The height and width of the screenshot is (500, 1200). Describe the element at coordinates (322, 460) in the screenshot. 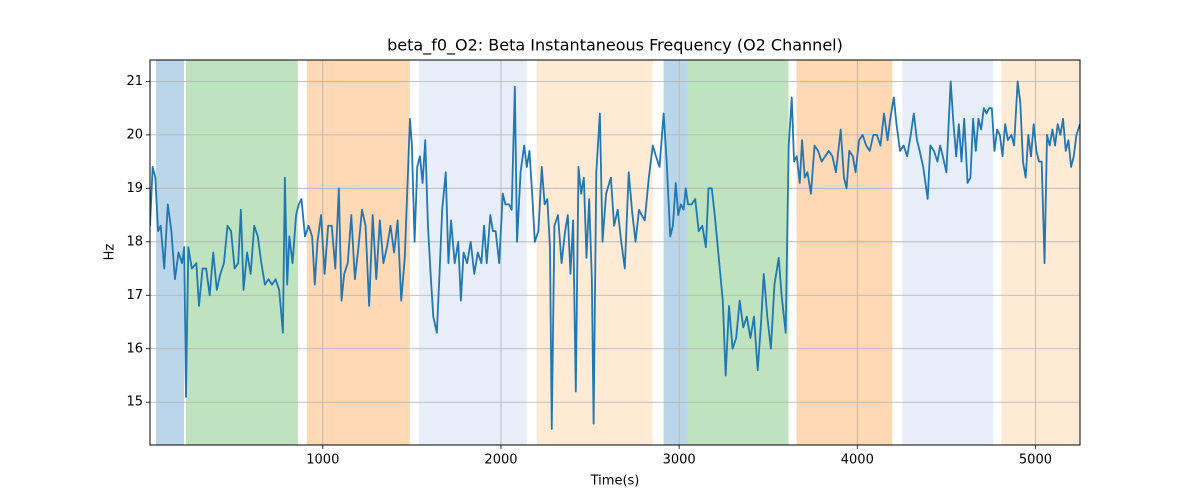

I see `x-tick-label: 1000` at that location.